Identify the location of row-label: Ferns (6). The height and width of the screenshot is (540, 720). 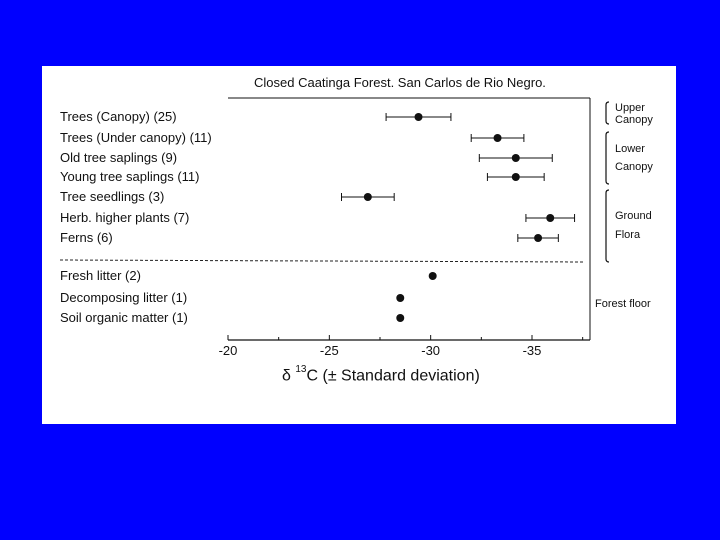
(86, 237).